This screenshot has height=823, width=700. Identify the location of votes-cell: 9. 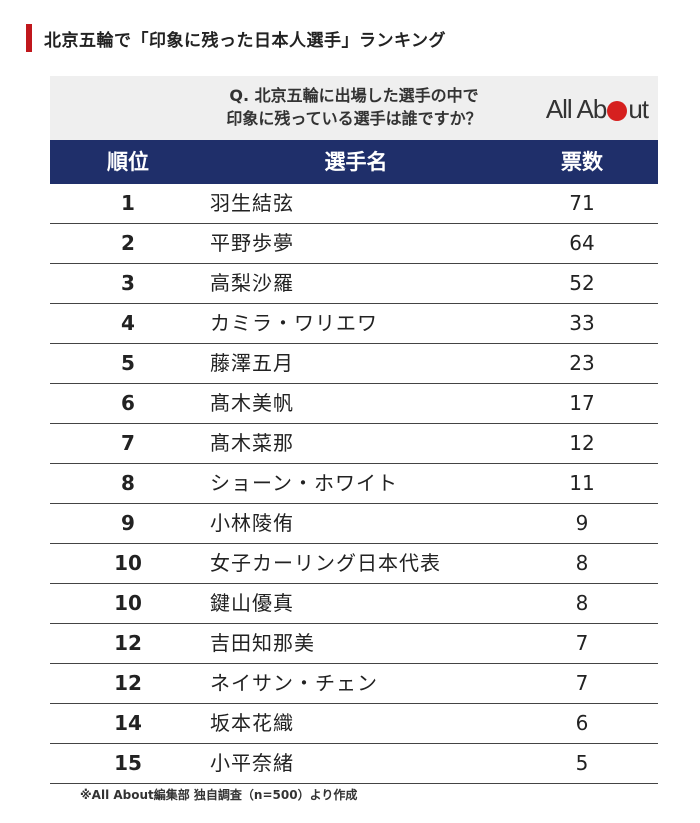
(582, 523).